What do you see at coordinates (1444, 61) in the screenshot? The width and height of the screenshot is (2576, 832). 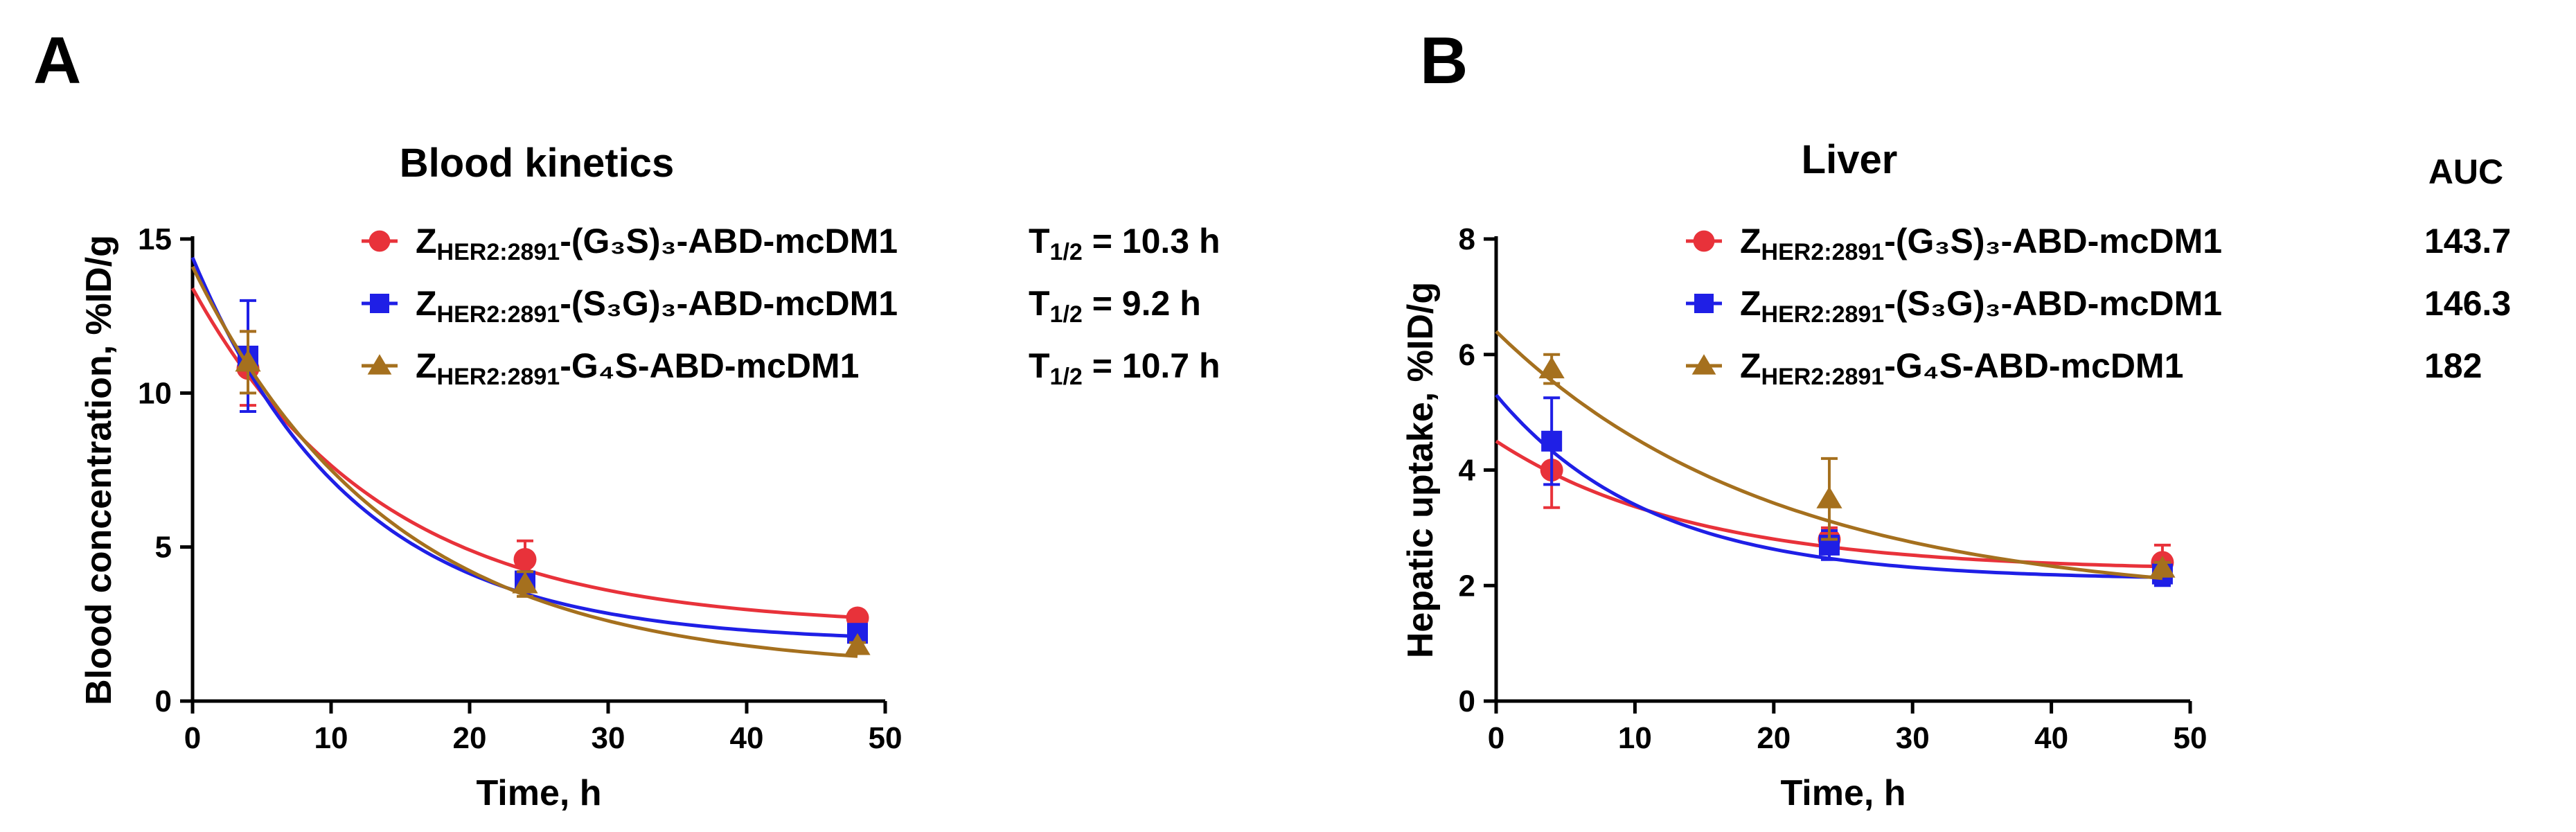 I see `panel-letter: B` at bounding box center [1444, 61].